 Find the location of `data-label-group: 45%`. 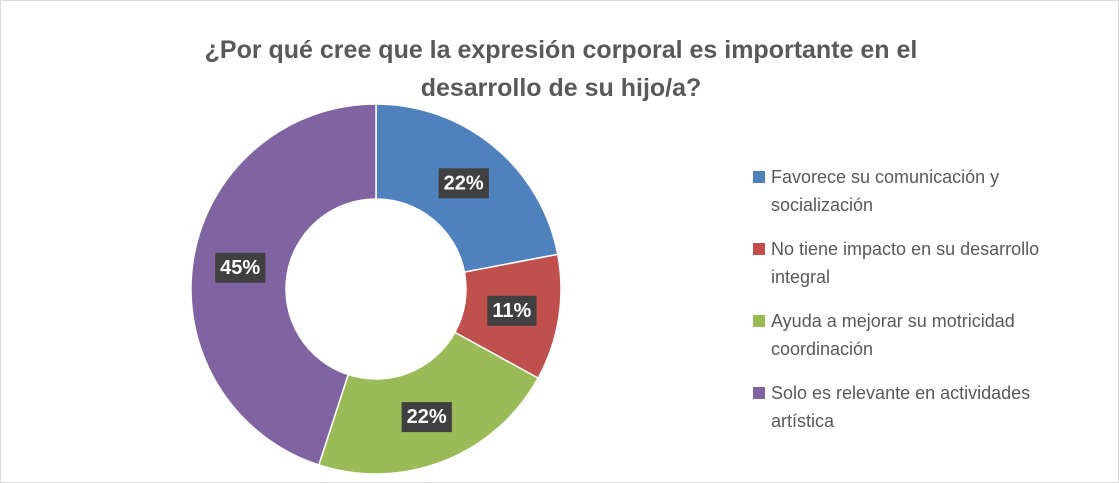

data-label-group: 45% is located at coordinates (240, 267).